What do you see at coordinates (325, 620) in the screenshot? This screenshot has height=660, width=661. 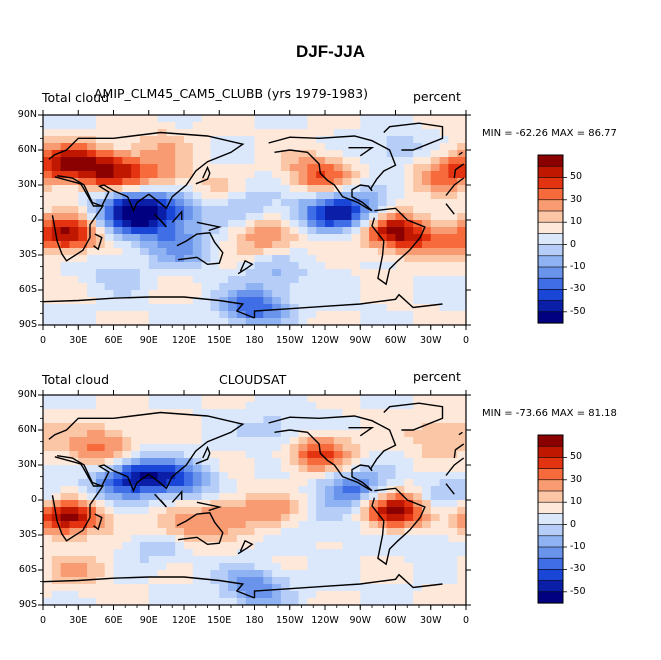 I see `lon-label: 120W` at bounding box center [325, 620].